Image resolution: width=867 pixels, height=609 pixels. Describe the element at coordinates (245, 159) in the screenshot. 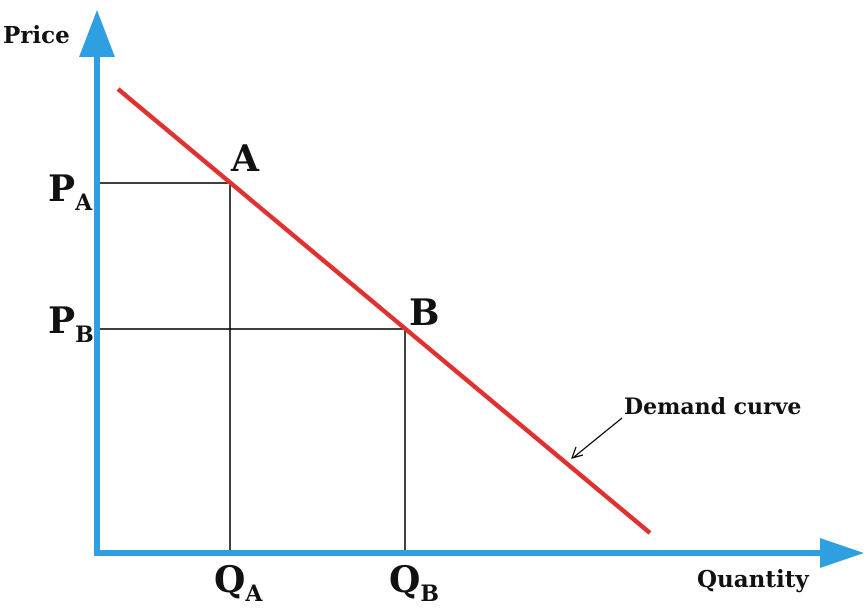

I see `point-a-label: A` at that location.